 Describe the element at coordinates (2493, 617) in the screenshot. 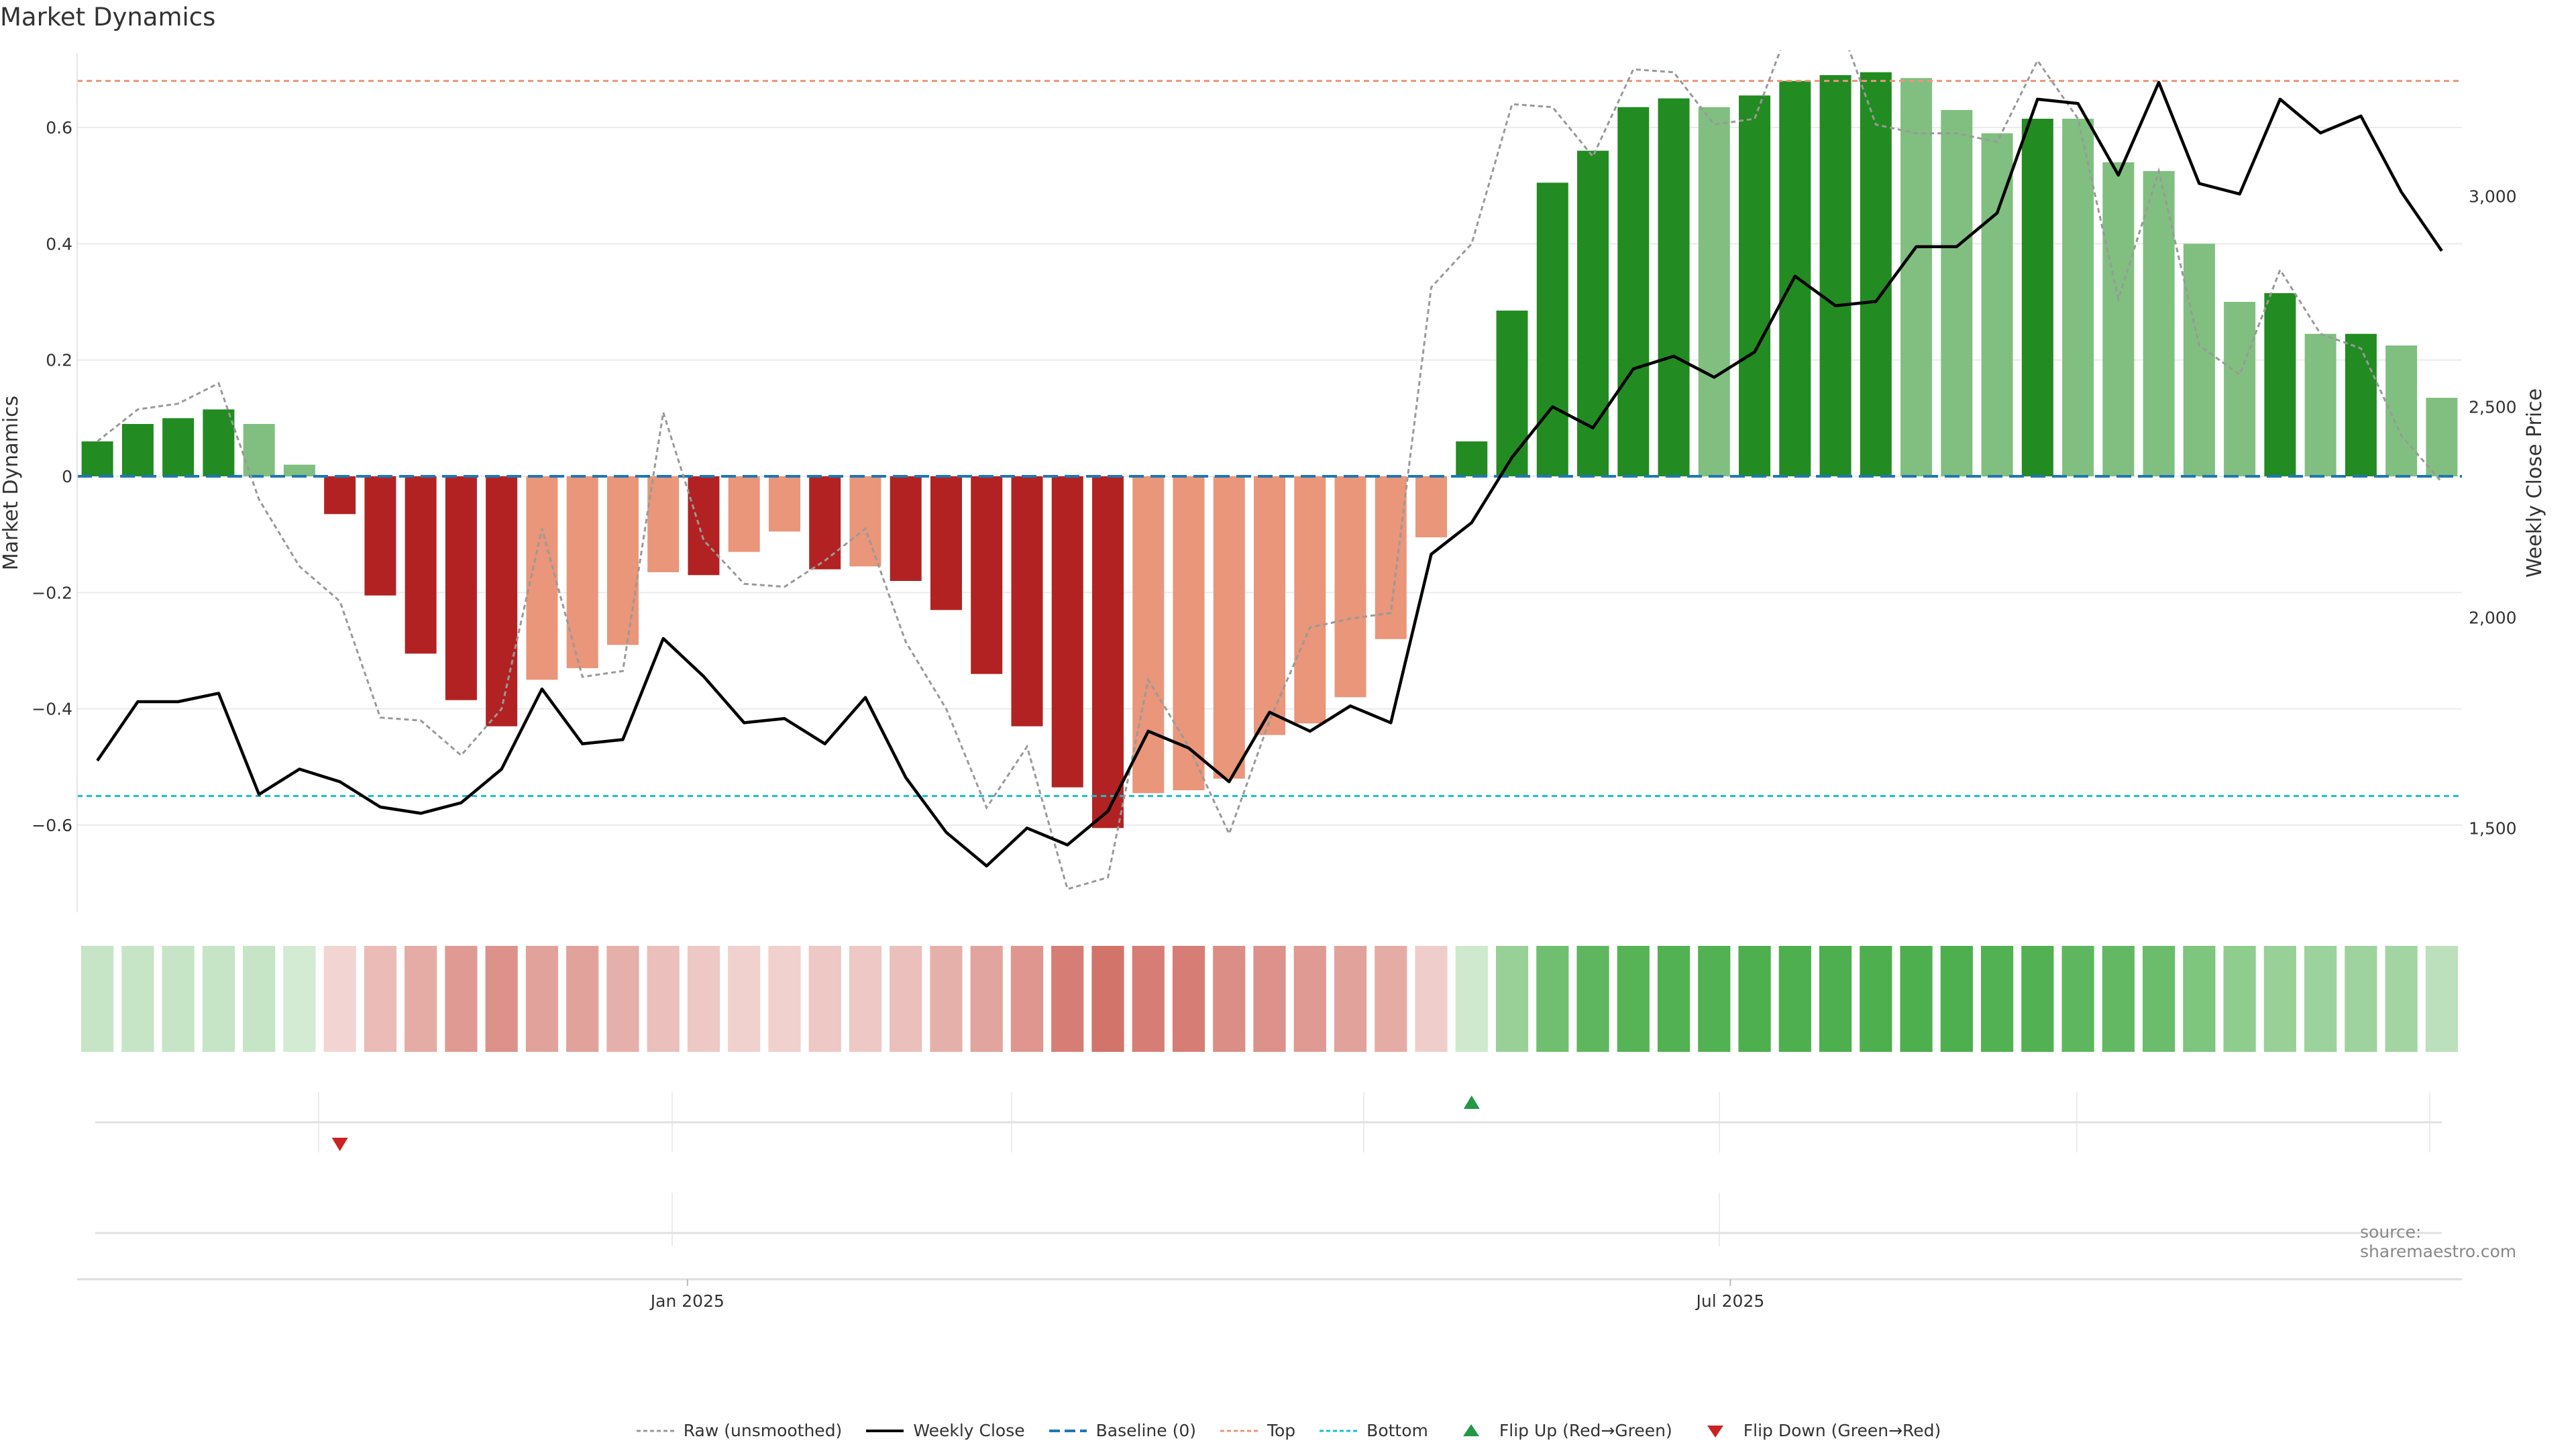

I see `y2-tick-label: 2,000` at that location.